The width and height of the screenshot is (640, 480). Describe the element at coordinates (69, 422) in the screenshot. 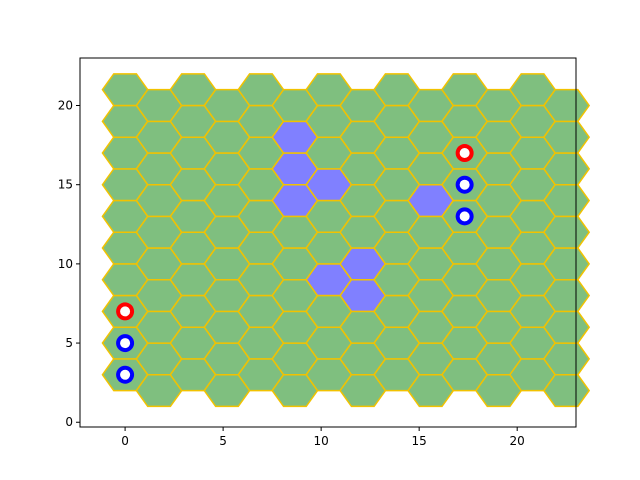

I see `y-tick-label: 0` at that location.